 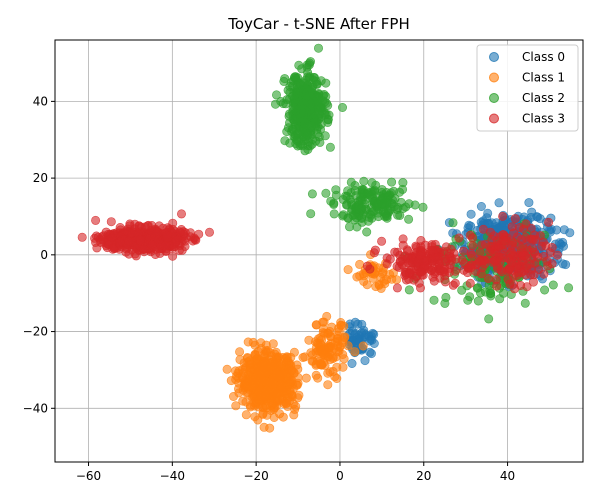 What do you see at coordinates (527, 88) in the screenshot?
I see `legend: Class 0 Class 1 Class 2 Class 3` at bounding box center [527, 88].